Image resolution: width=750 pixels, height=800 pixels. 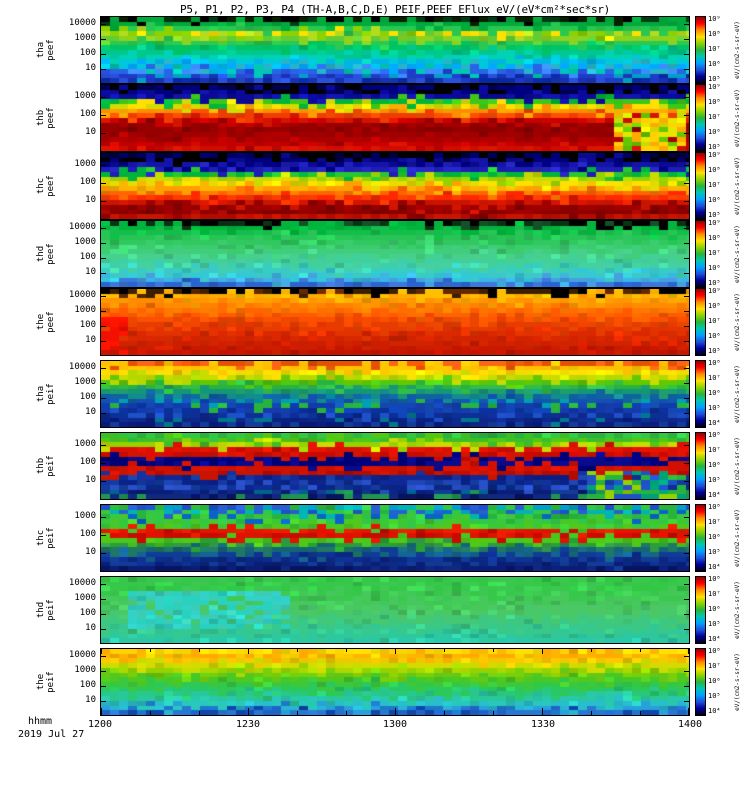 What do you see at coordinates (46, 50) in the screenshot?
I see `panel-ylabel: tha peef` at bounding box center [46, 50].